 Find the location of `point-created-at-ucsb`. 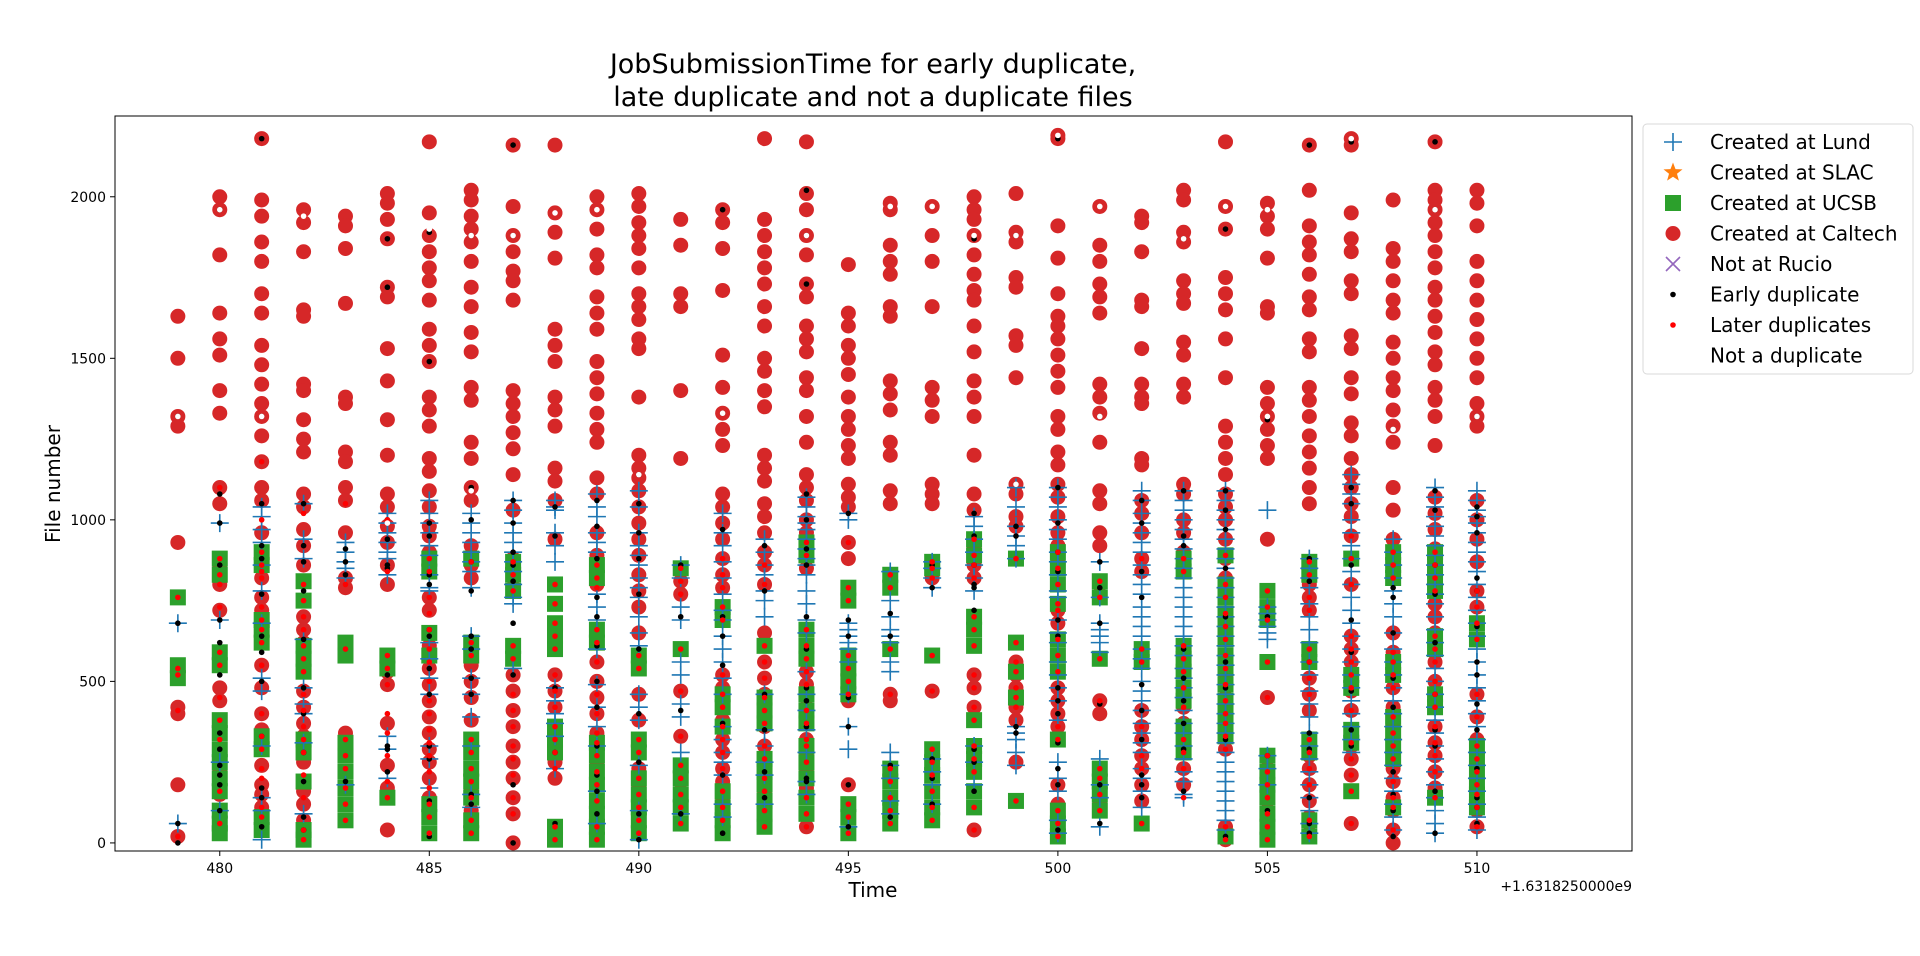

point-created-at-ucsb is located at coordinates (429, 632).